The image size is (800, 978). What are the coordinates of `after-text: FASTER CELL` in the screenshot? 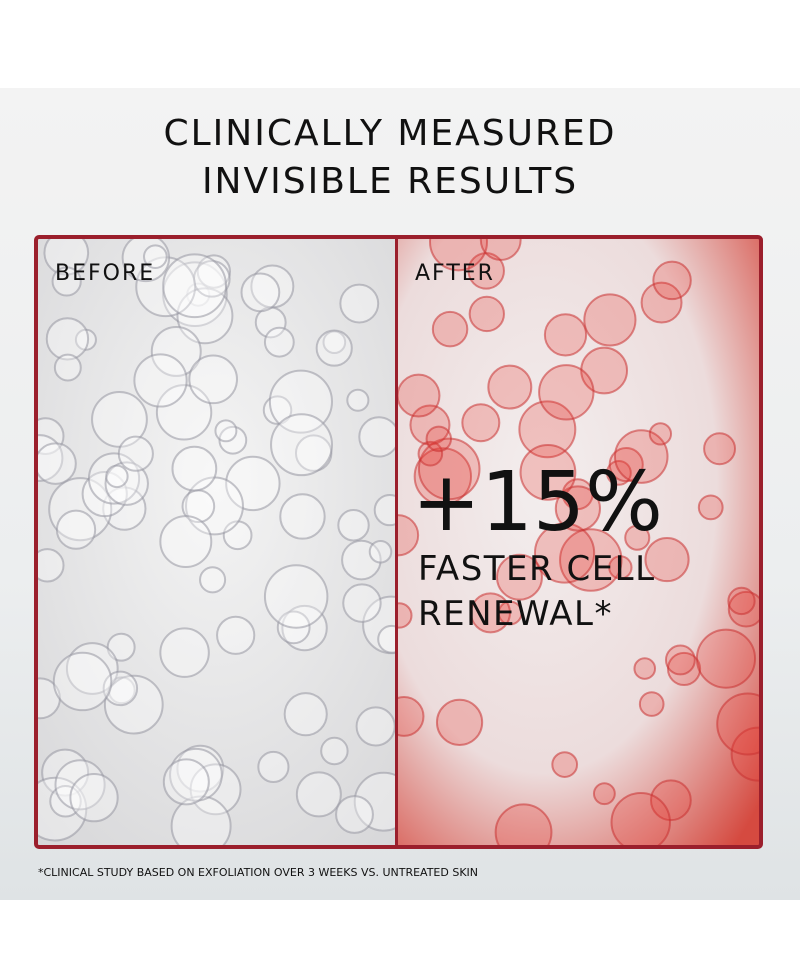 It's located at (537, 569).